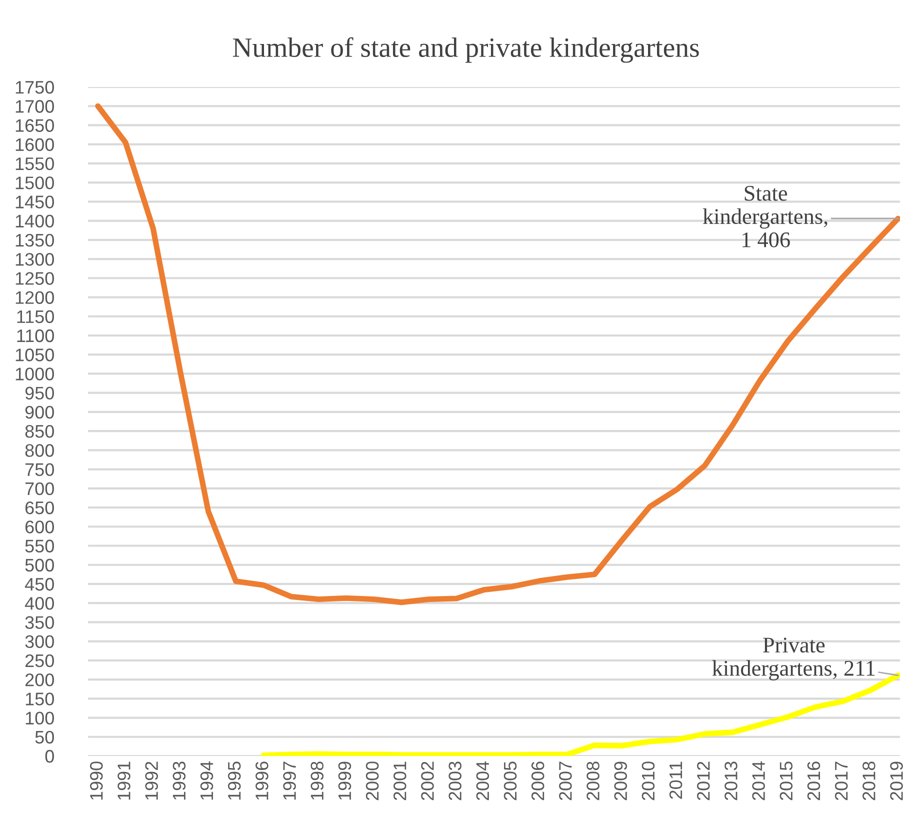 This screenshot has width=911, height=823. I want to click on x-tick-label: 2010, so click(648, 781).